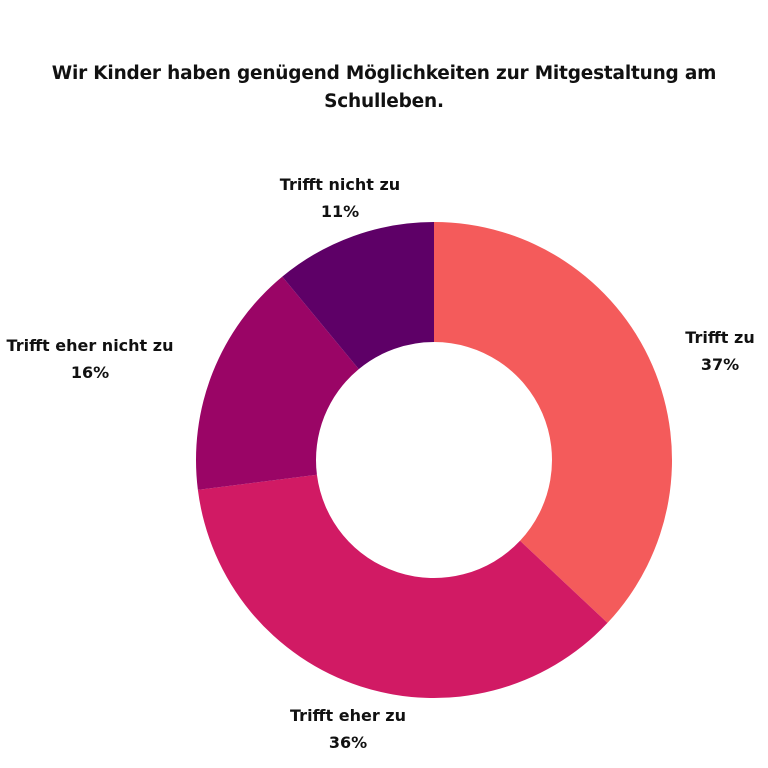 This screenshot has width=768, height=768. What do you see at coordinates (719, 351) in the screenshot?
I see `slice-label-trifft-zu: Trifft zu 37%` at bounding box center [719, 351].